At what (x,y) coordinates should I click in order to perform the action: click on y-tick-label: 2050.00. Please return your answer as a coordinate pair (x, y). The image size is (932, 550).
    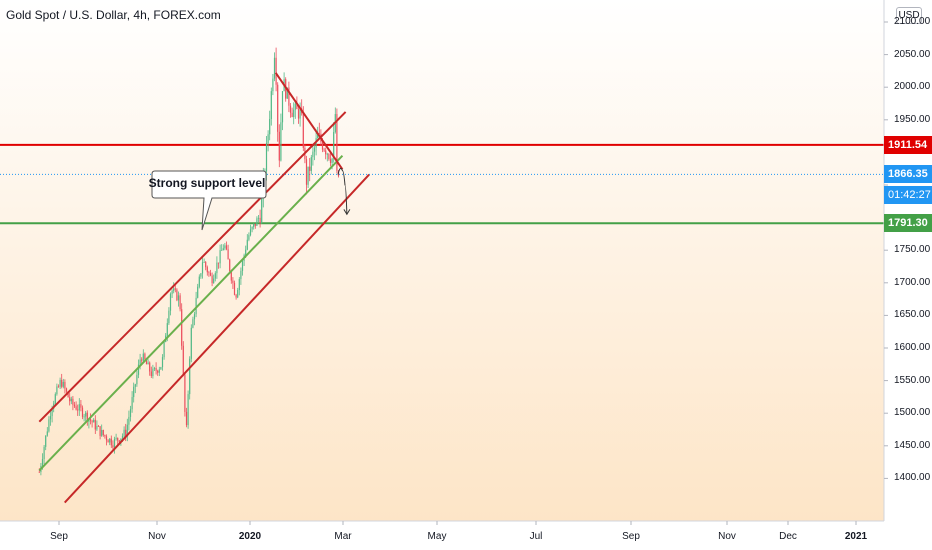
    Looking at the image, I should click on (912, 54).